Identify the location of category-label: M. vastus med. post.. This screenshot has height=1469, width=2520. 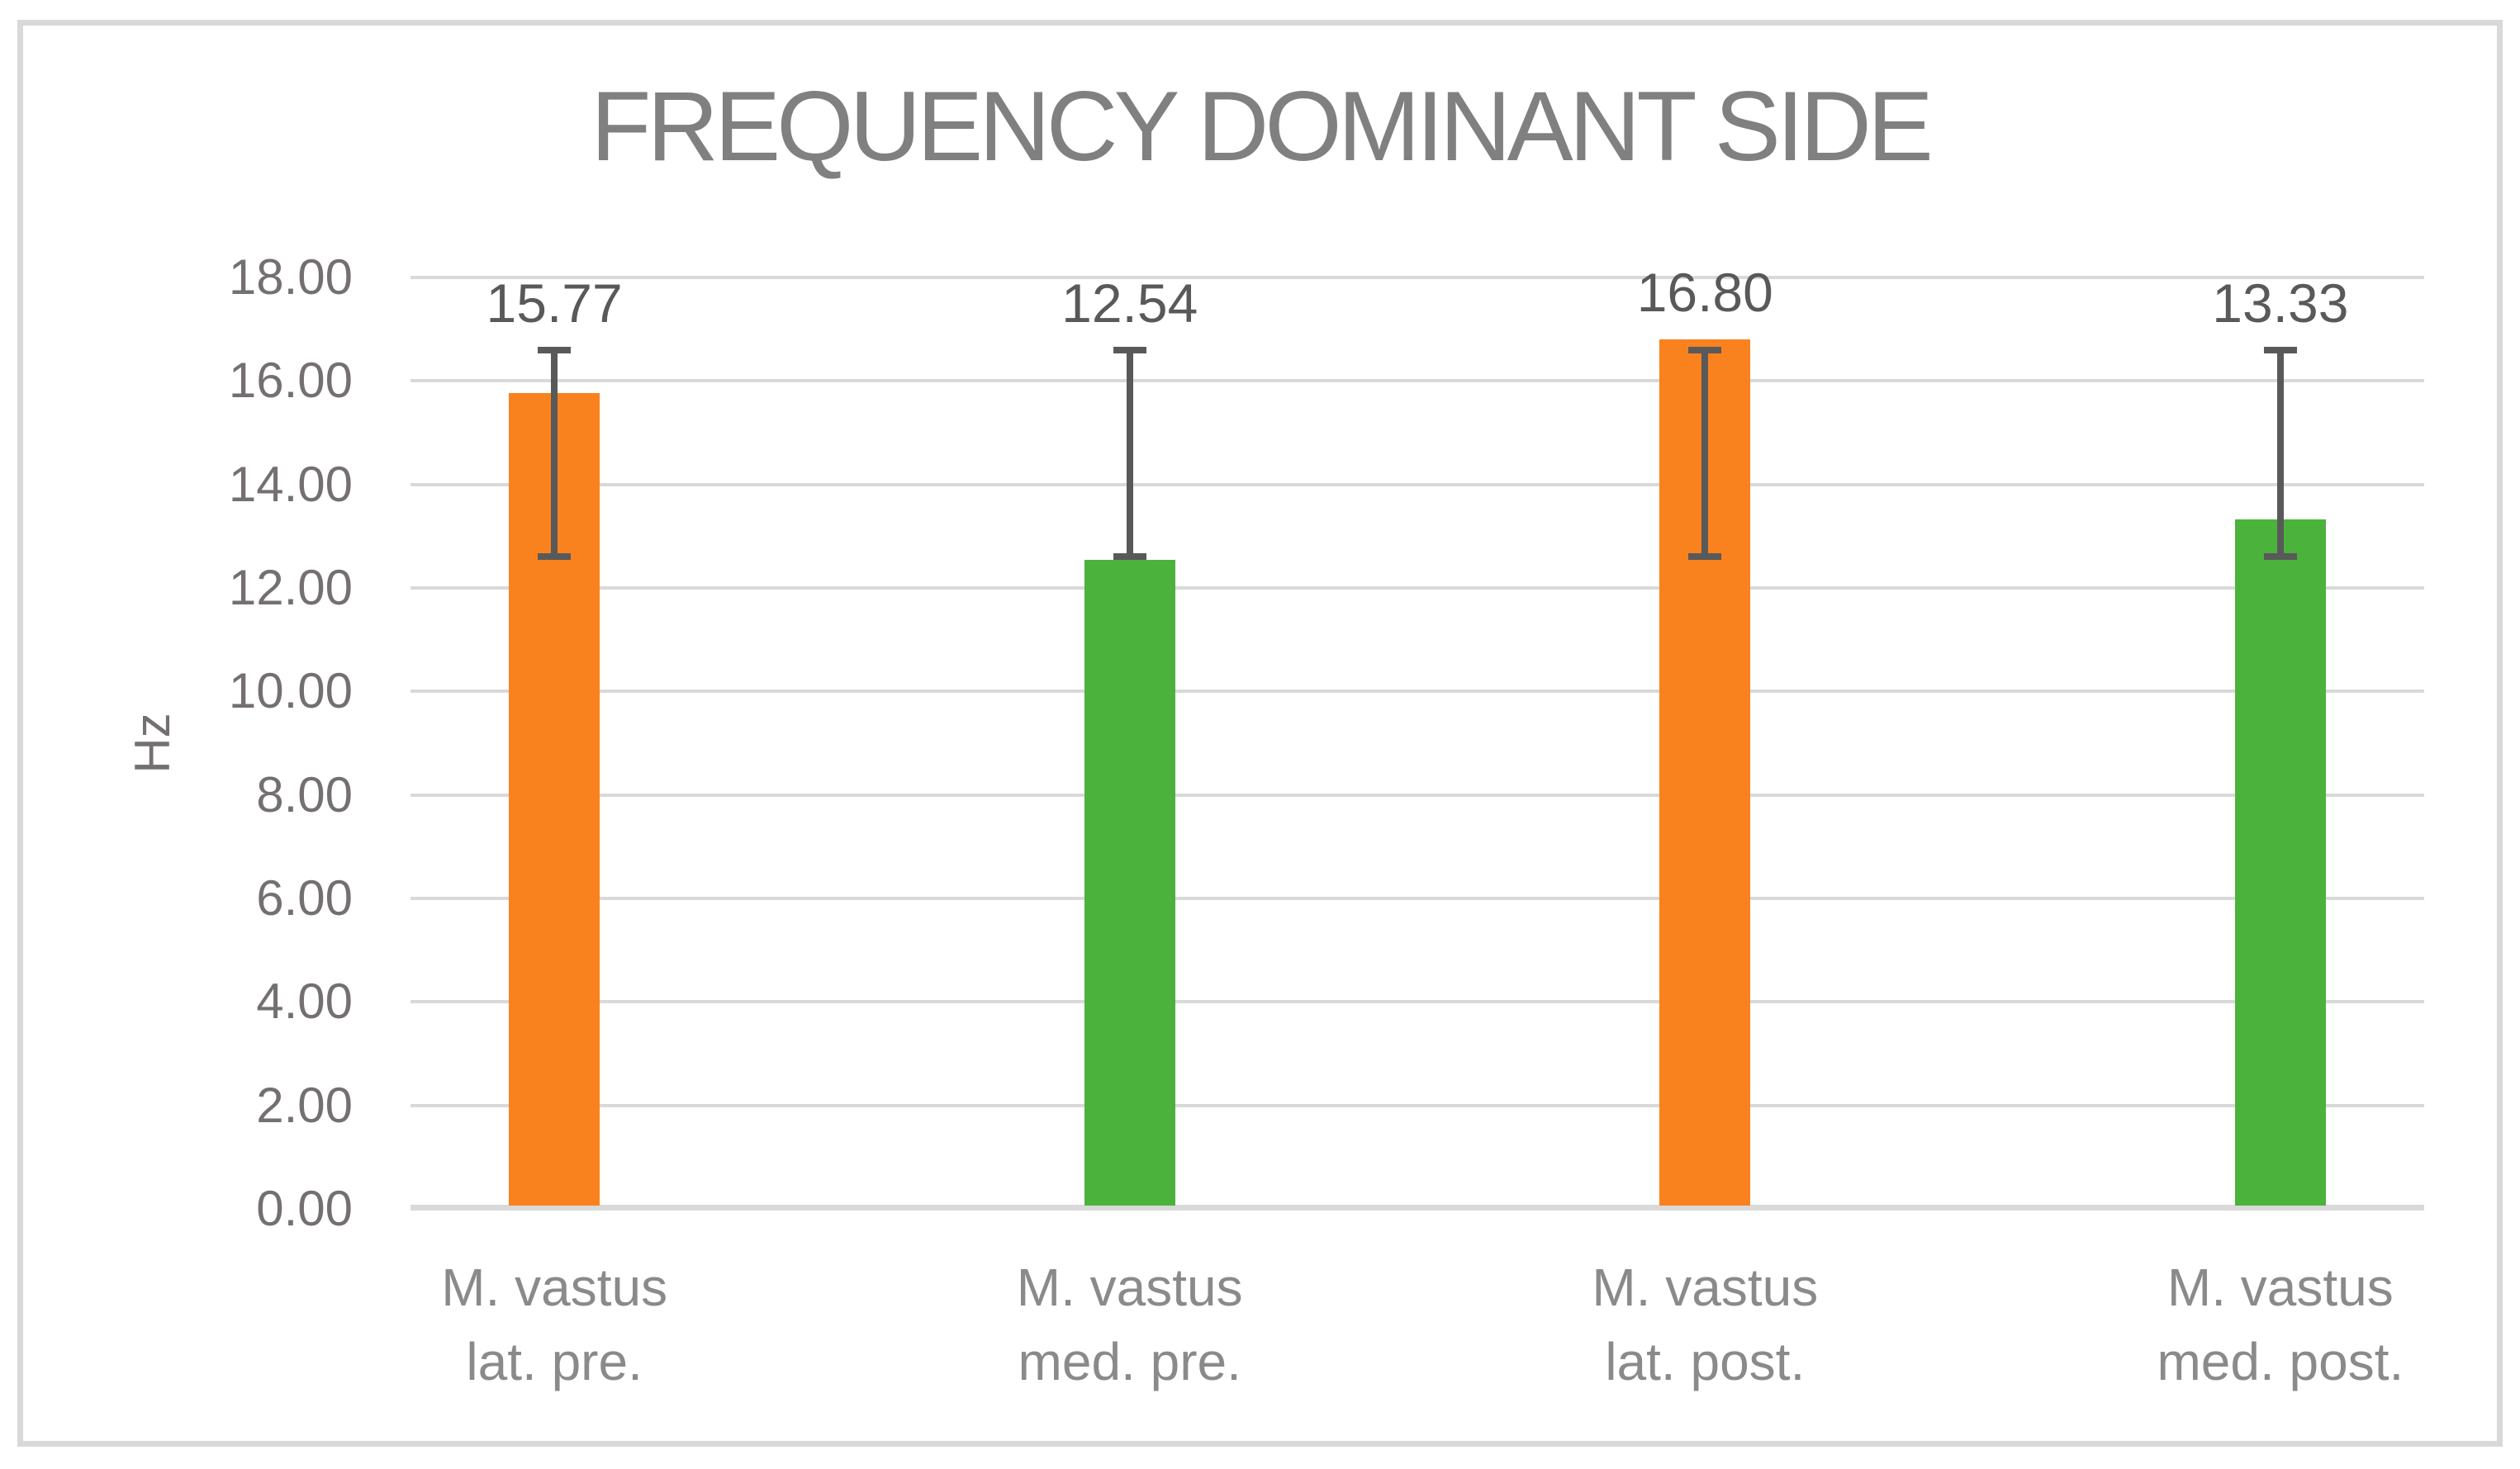
(2268, 1324).